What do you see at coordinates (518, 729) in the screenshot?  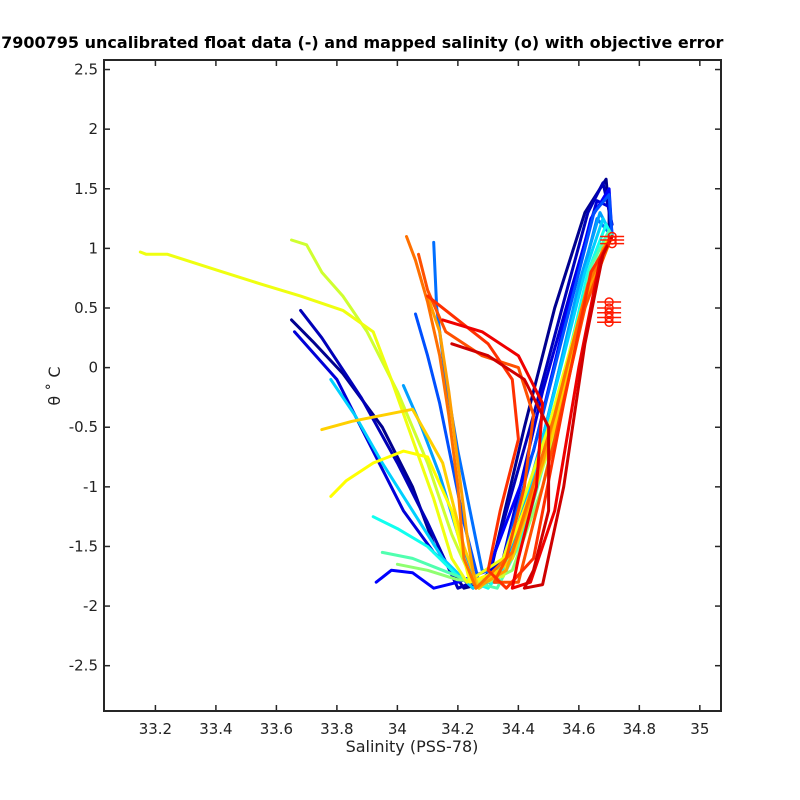 I see `x-tick-label: 34.4` at bounding box center [518, 729].